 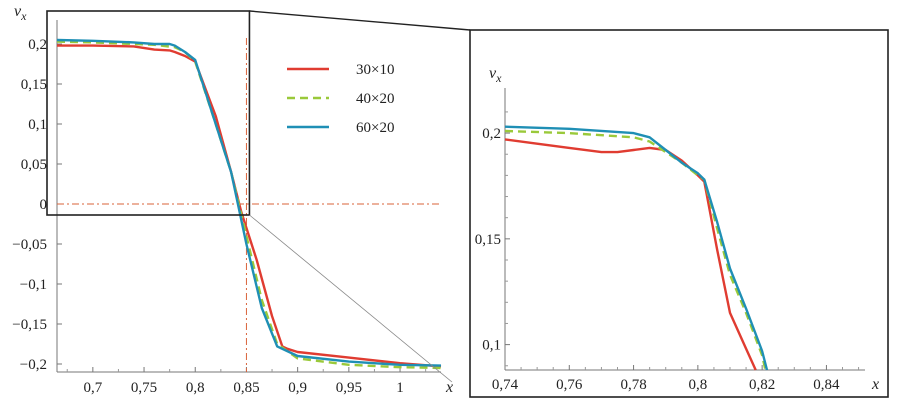 What do you see at coordinates (148, 113) in the screenshot?
I see `zoom-region-box` at bounding box center [148, 113].